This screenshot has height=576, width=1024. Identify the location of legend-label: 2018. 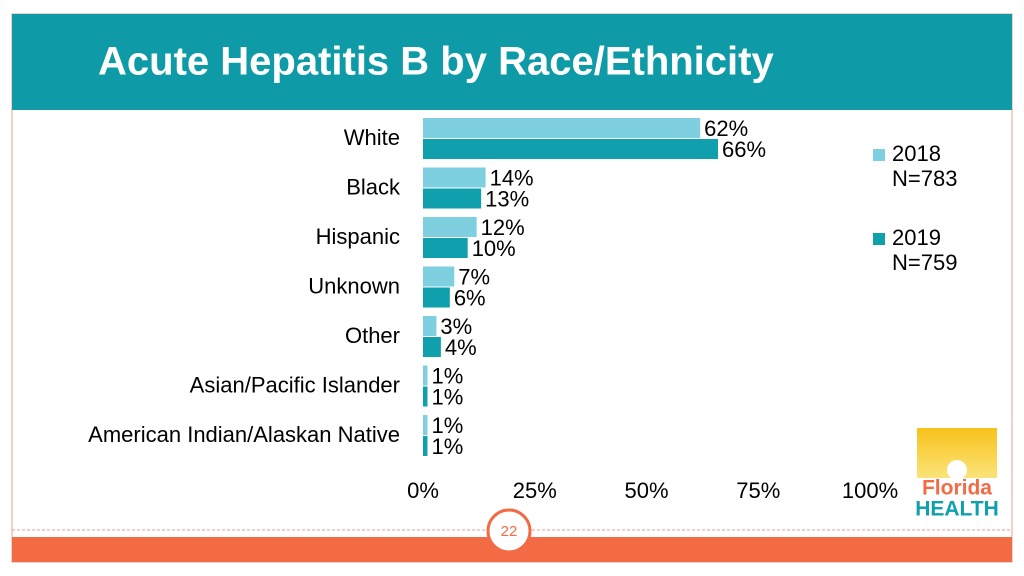
(916, 153).